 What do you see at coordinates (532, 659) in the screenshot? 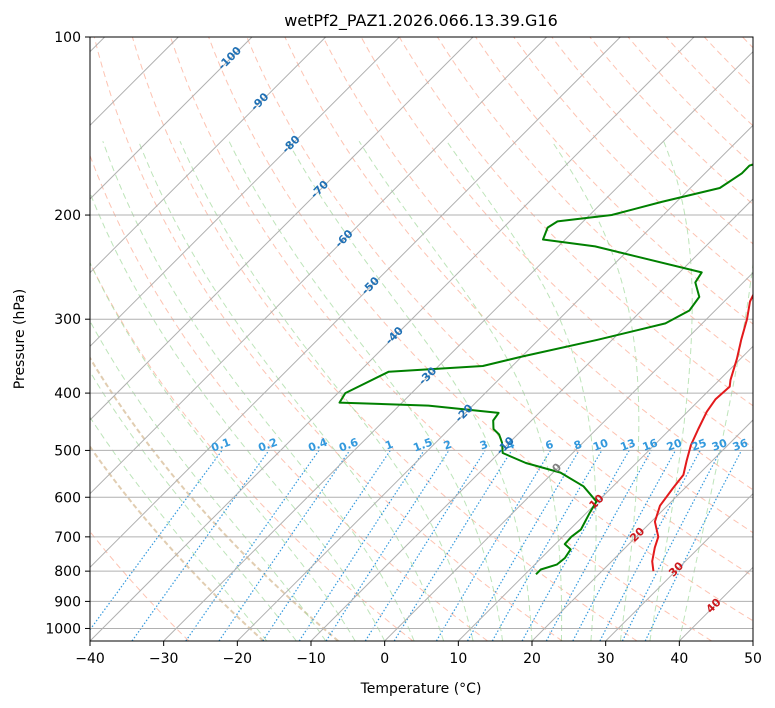
I see `x-tick-label: 20` at bounding box center [532, 659].